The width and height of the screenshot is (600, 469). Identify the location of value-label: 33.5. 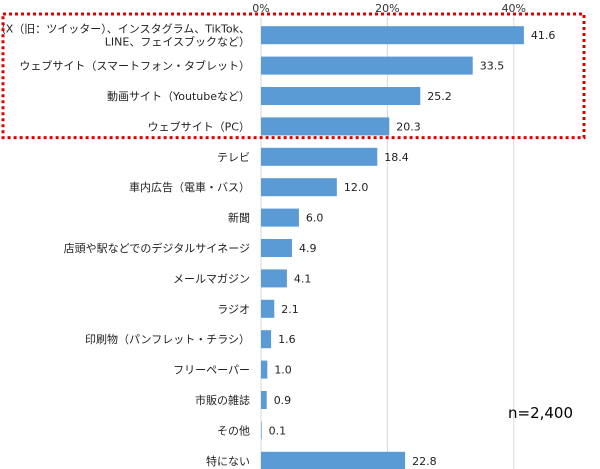
(492, 66).